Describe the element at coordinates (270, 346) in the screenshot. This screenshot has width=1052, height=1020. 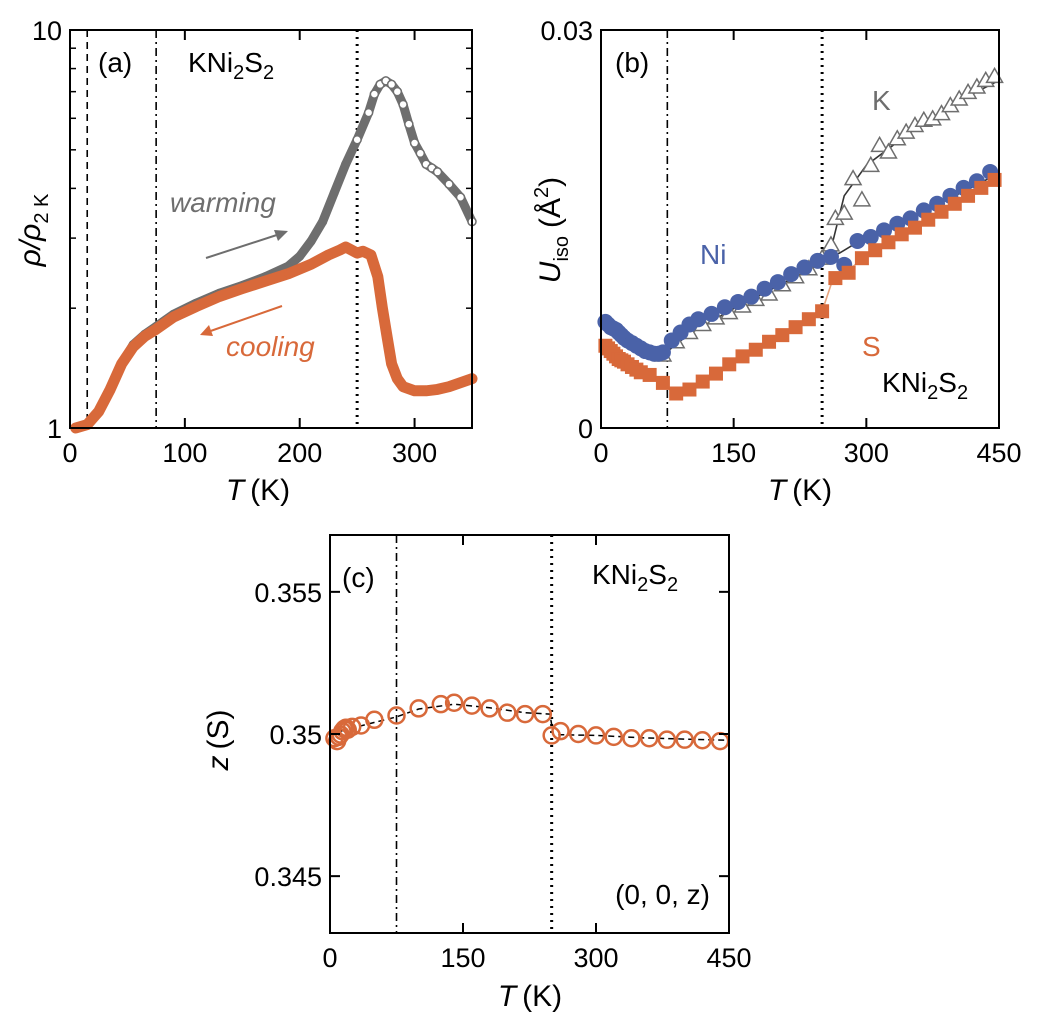
I see `cooling-label: cooling` at that location.